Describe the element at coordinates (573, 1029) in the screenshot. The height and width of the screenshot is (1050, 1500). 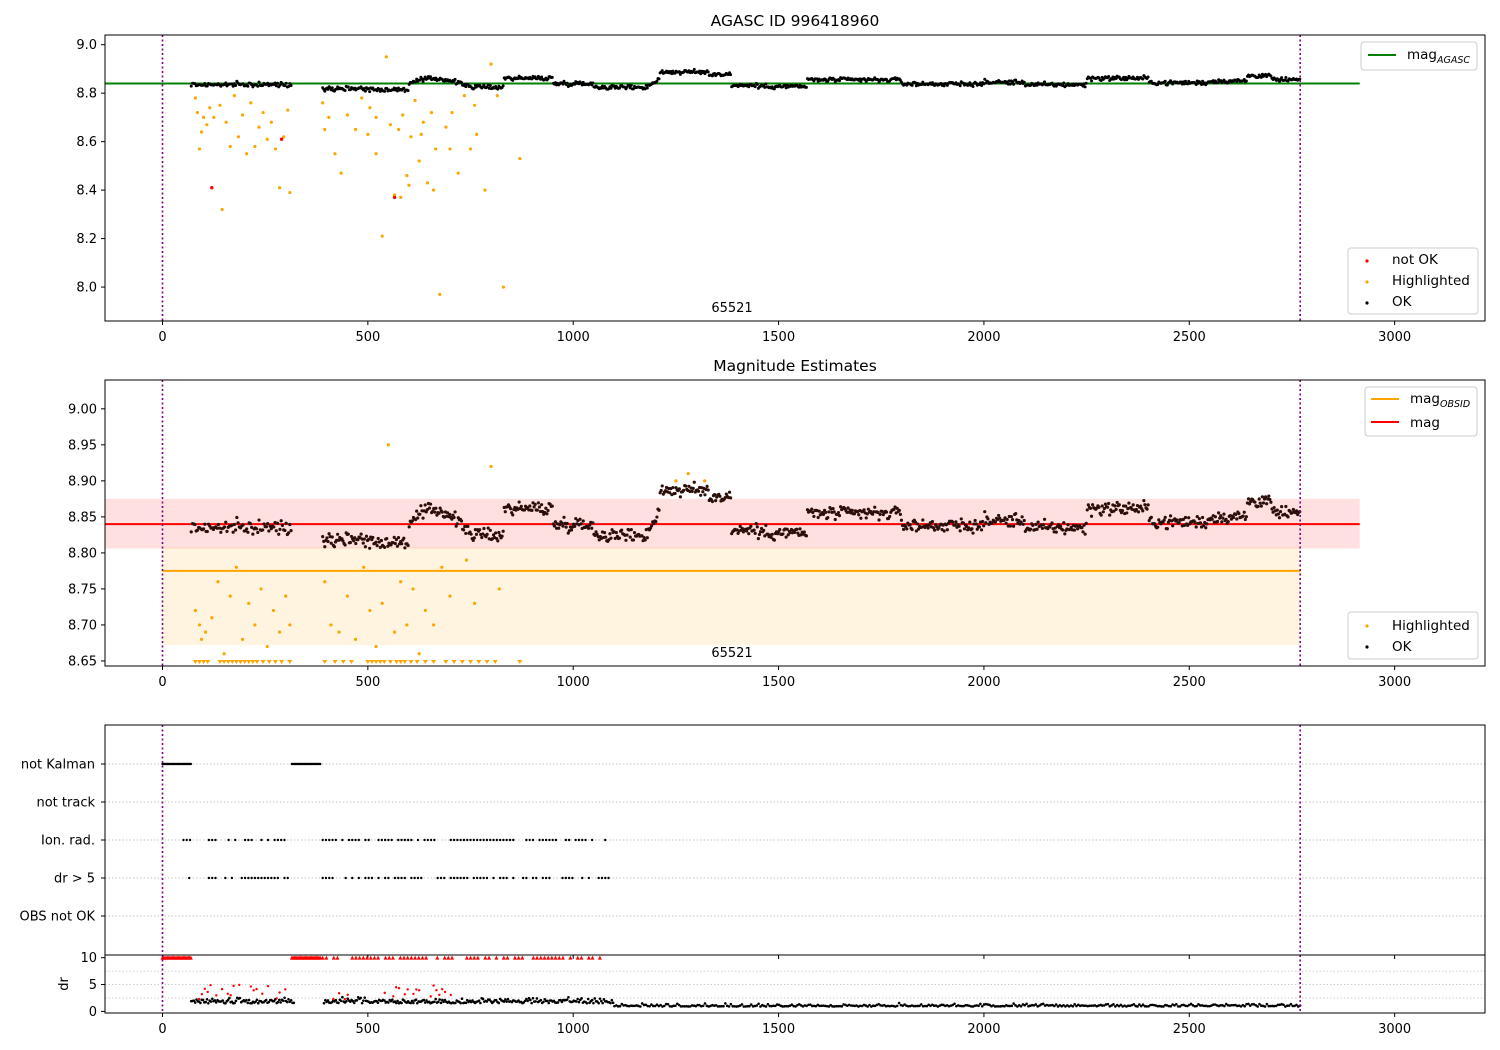
I see `x-tick-label: 1000` at that location.